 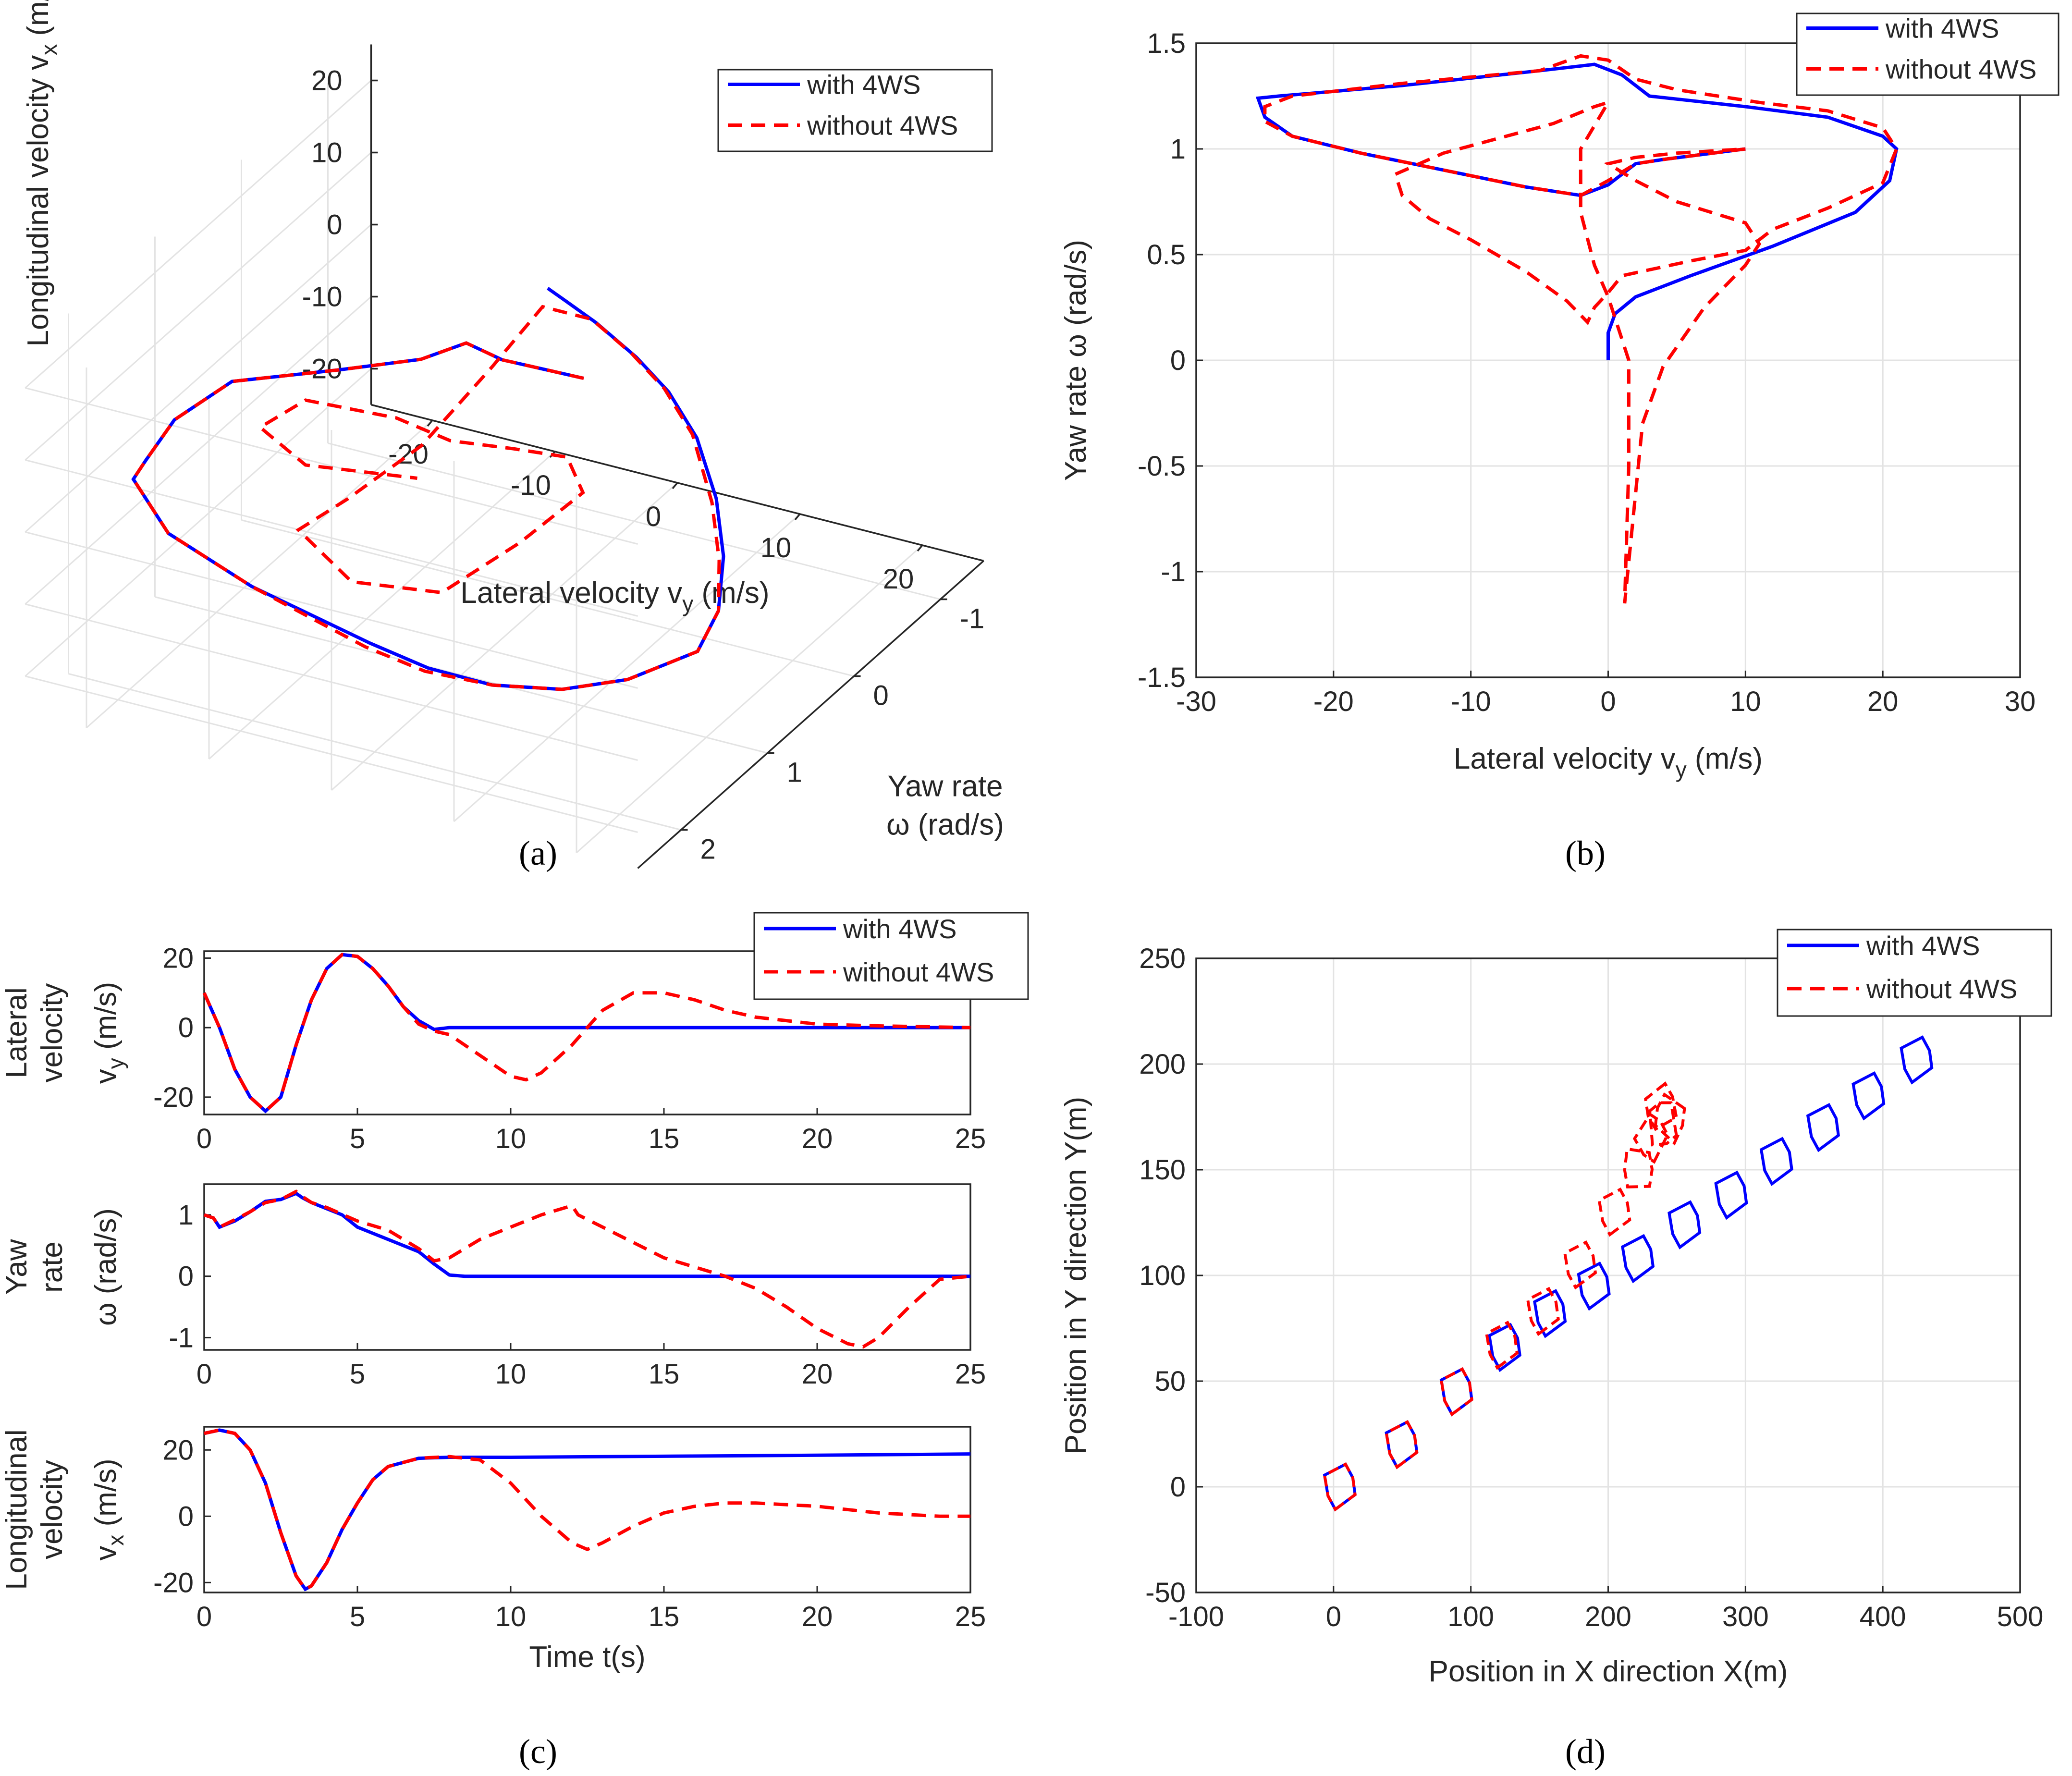 What do you see at coordinates (109, 1033) in the screenshot?
I see `y-axis-label-line3: vy (m/s)` at bounding box center [109, 1033].